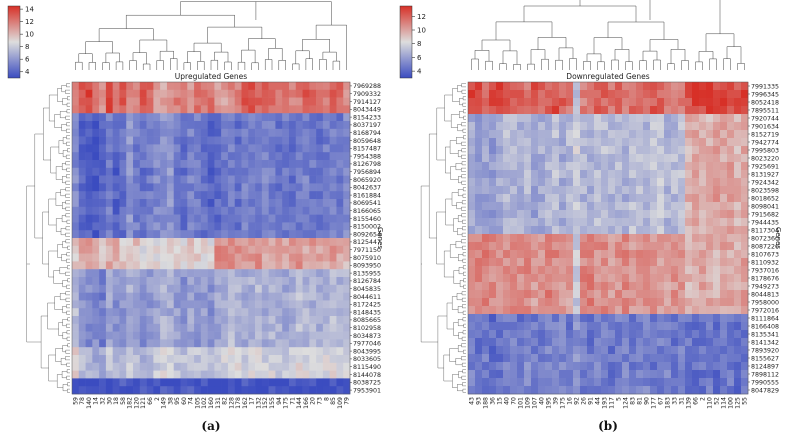 This screenshot has height=439, width=786. I want to click on row-label: 8044611, so click(367, 297).